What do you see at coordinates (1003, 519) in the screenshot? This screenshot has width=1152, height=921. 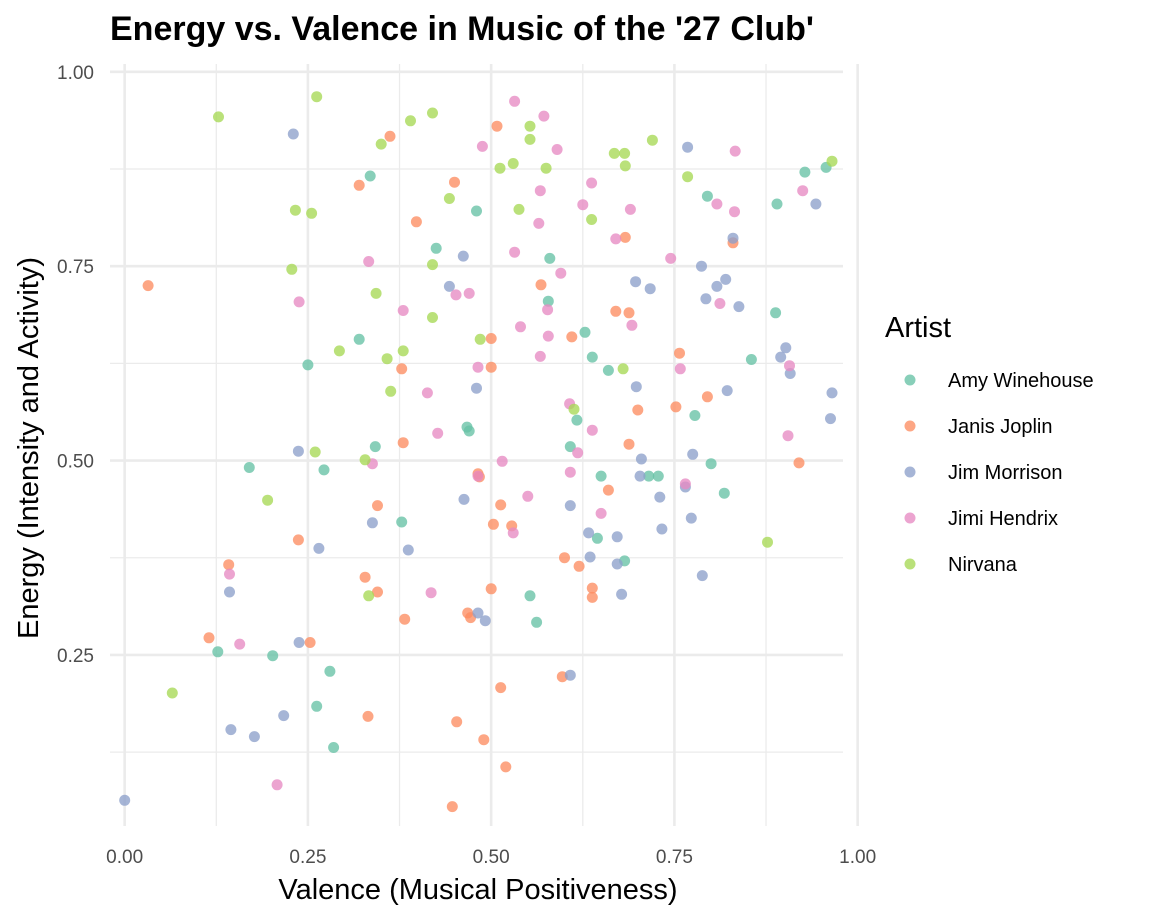 I see `legend-label: Jimi Hendrix` at bounding box center [1003, 519].